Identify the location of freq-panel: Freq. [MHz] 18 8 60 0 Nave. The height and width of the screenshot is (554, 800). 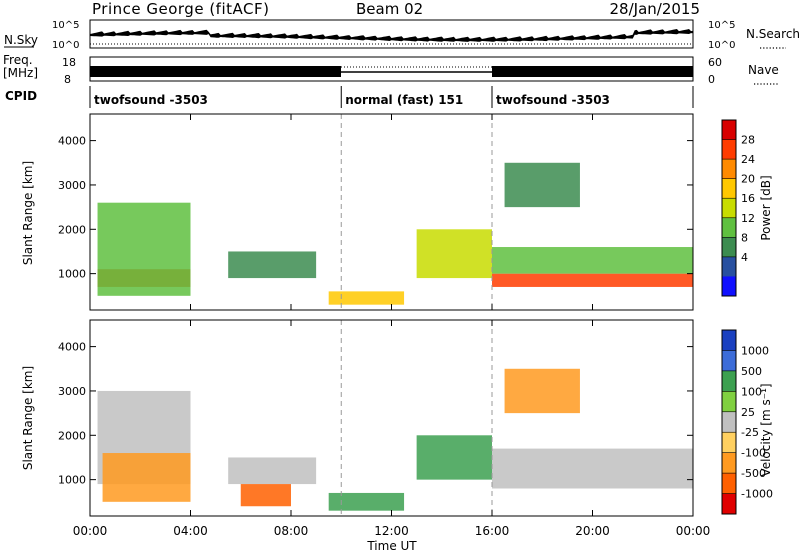
(391, 69).